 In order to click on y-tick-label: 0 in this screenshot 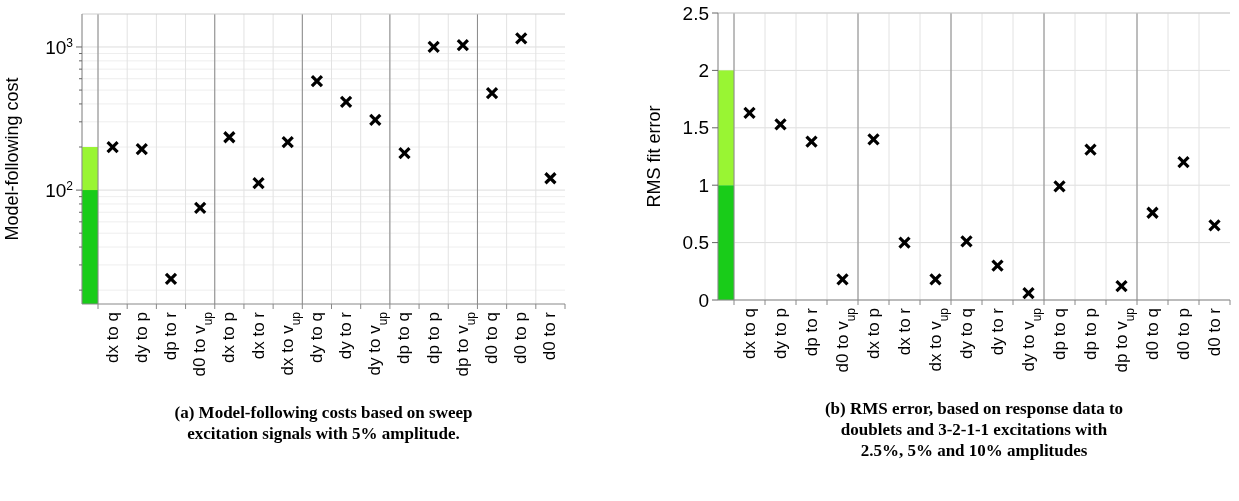, I will do `click(703, 300)`.